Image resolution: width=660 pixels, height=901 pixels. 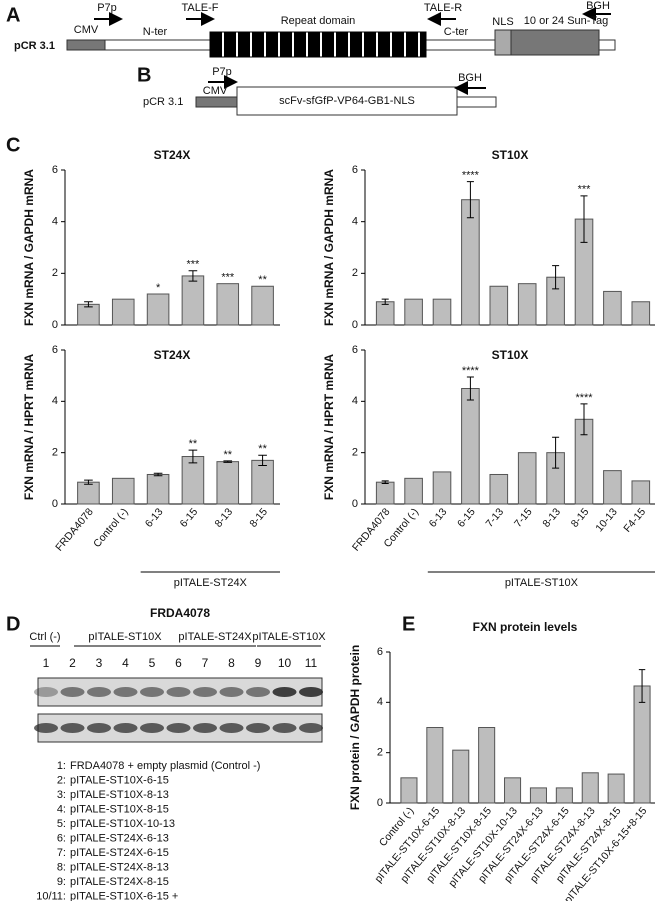 What do you see at coordinates (13, 15) in the screenshot?
I see `panel-label: A` at bounding box center [13, 15].